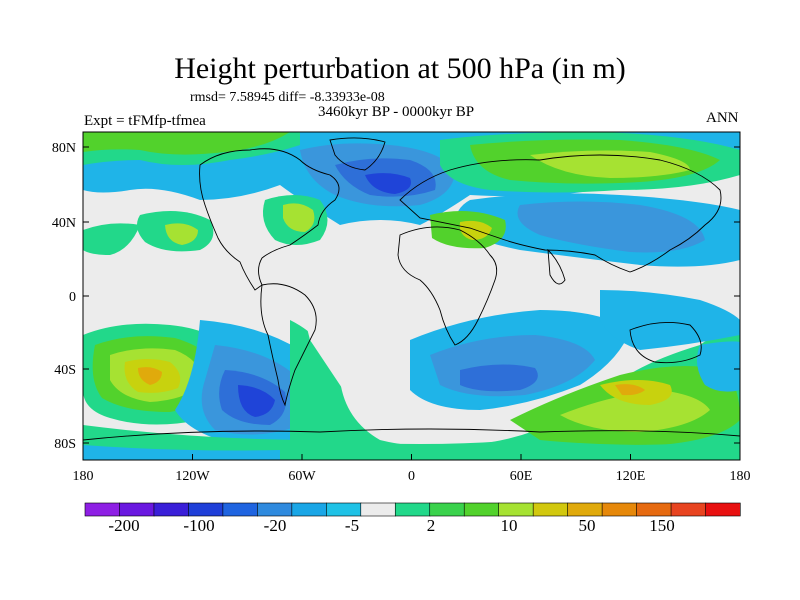  I want to click on coastline-south-america, so click(288, 345).